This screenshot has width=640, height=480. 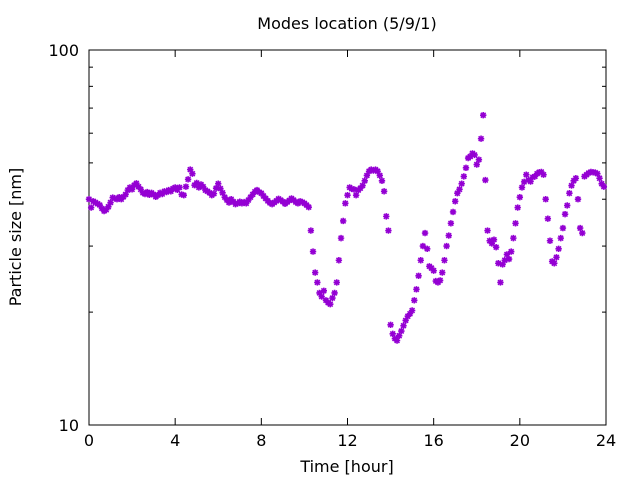 What do you see at coordinates (69, 425) in the screenshot?
I see `y-tick-label: 10` at bounding box center [69, 425].